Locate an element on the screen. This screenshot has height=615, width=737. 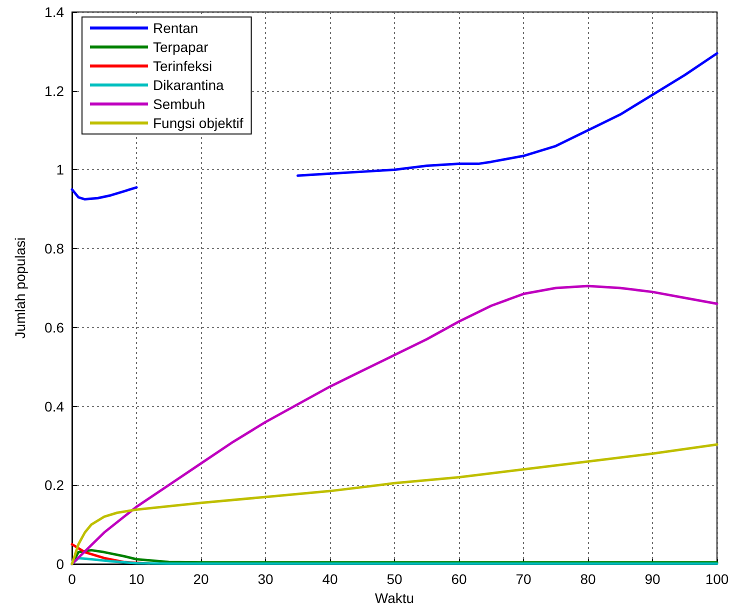
x-tick-label: 100 is located at coordinates (717, 579).